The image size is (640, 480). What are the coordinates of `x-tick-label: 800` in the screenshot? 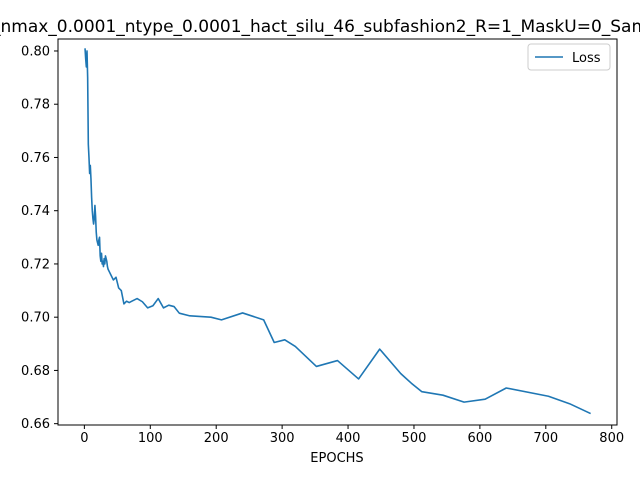 It's located at (611, 438).